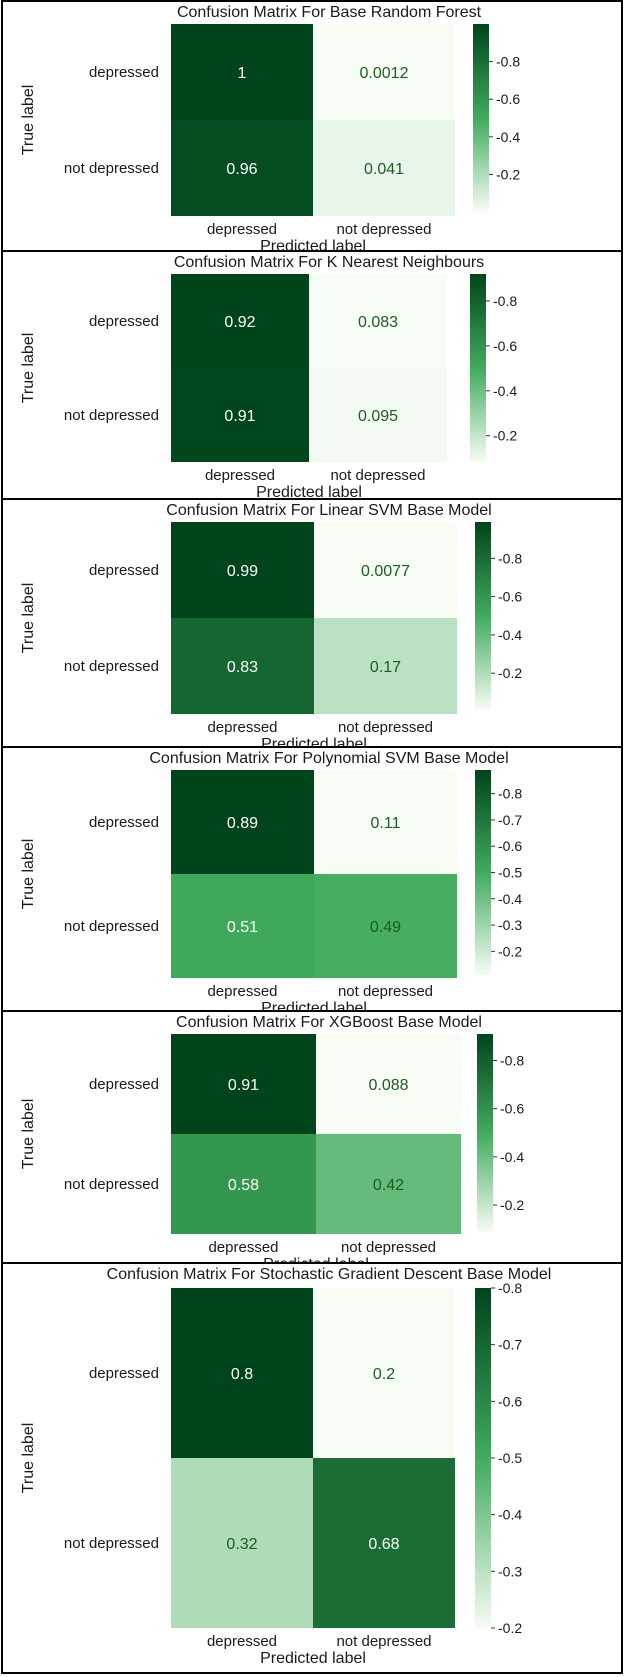 The height and width of the screenshot is (1677, 627). I want to click on cell-value-label: 0.083, so click(378, 322).